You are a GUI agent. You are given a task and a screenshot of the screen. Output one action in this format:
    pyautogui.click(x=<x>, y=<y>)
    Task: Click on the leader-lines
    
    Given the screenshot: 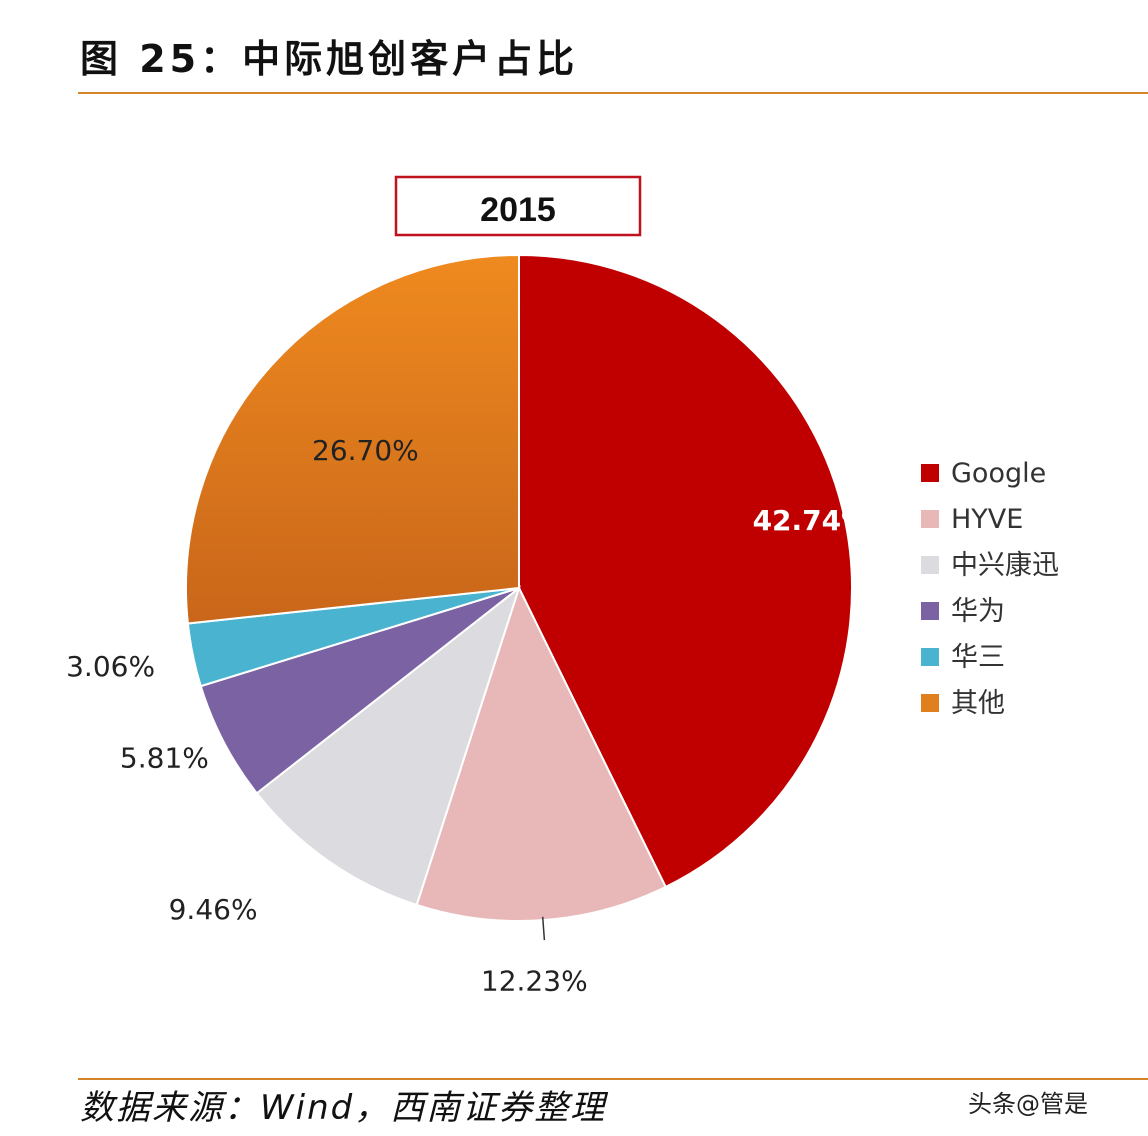 What is the action you would take?
    pyautogui.click(x=543, y=928)
    